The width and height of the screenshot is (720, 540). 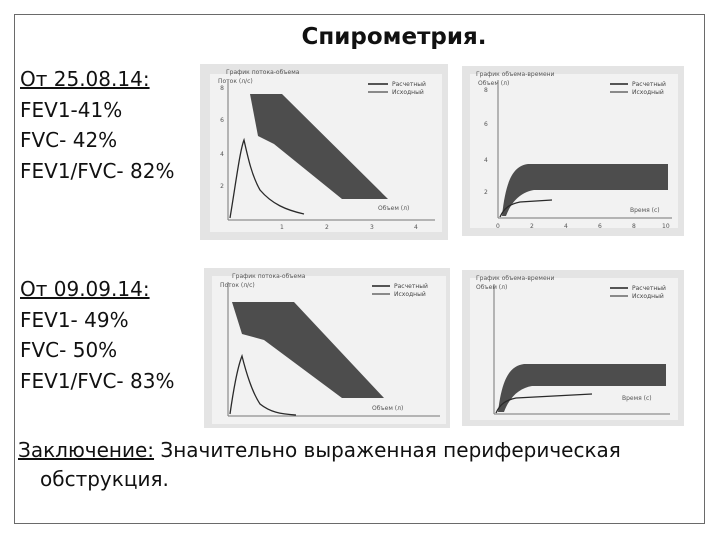 What do you see at coordinates (69, 350) in the screenshot?
I see `exam-2-fvc: FVC- 50%` at bounding box center [69, 350].